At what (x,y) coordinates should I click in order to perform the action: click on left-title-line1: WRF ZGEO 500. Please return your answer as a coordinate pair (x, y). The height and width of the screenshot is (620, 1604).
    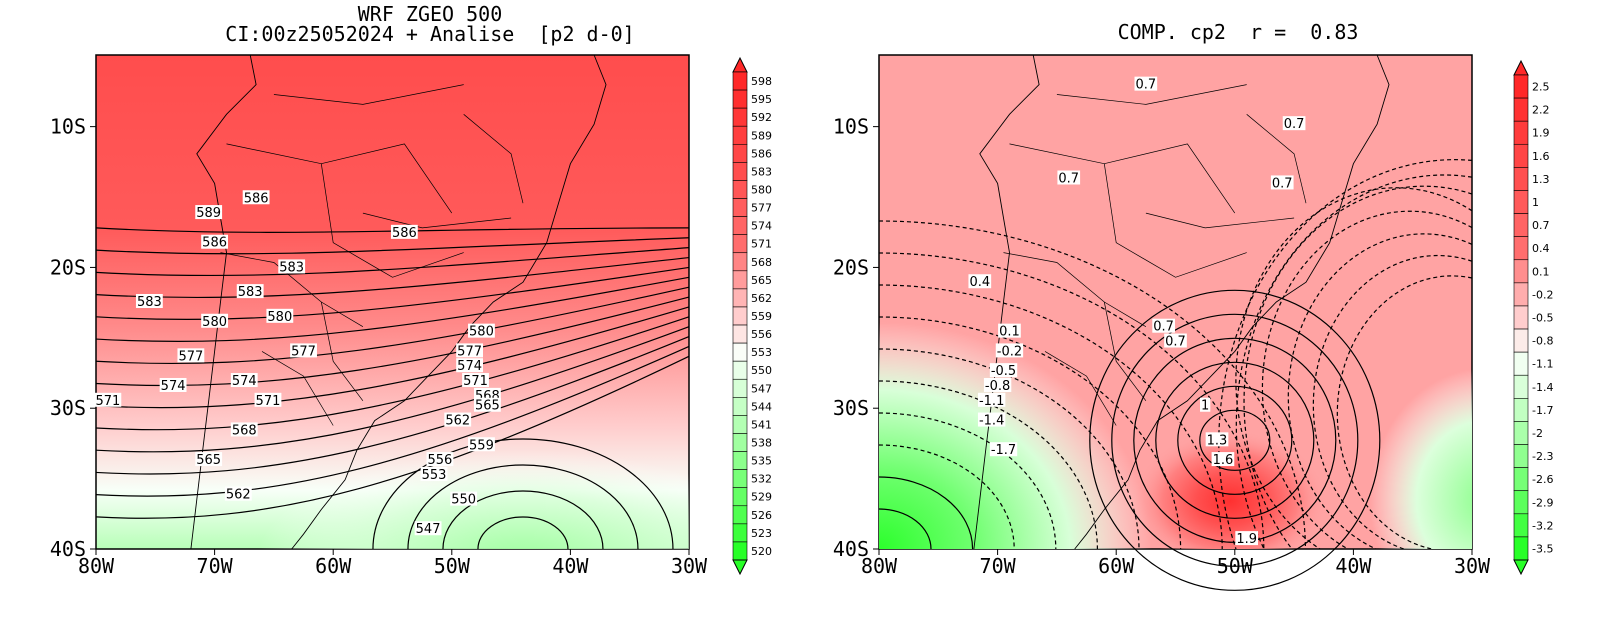
    Looking at the image, I should click on (430, 14).